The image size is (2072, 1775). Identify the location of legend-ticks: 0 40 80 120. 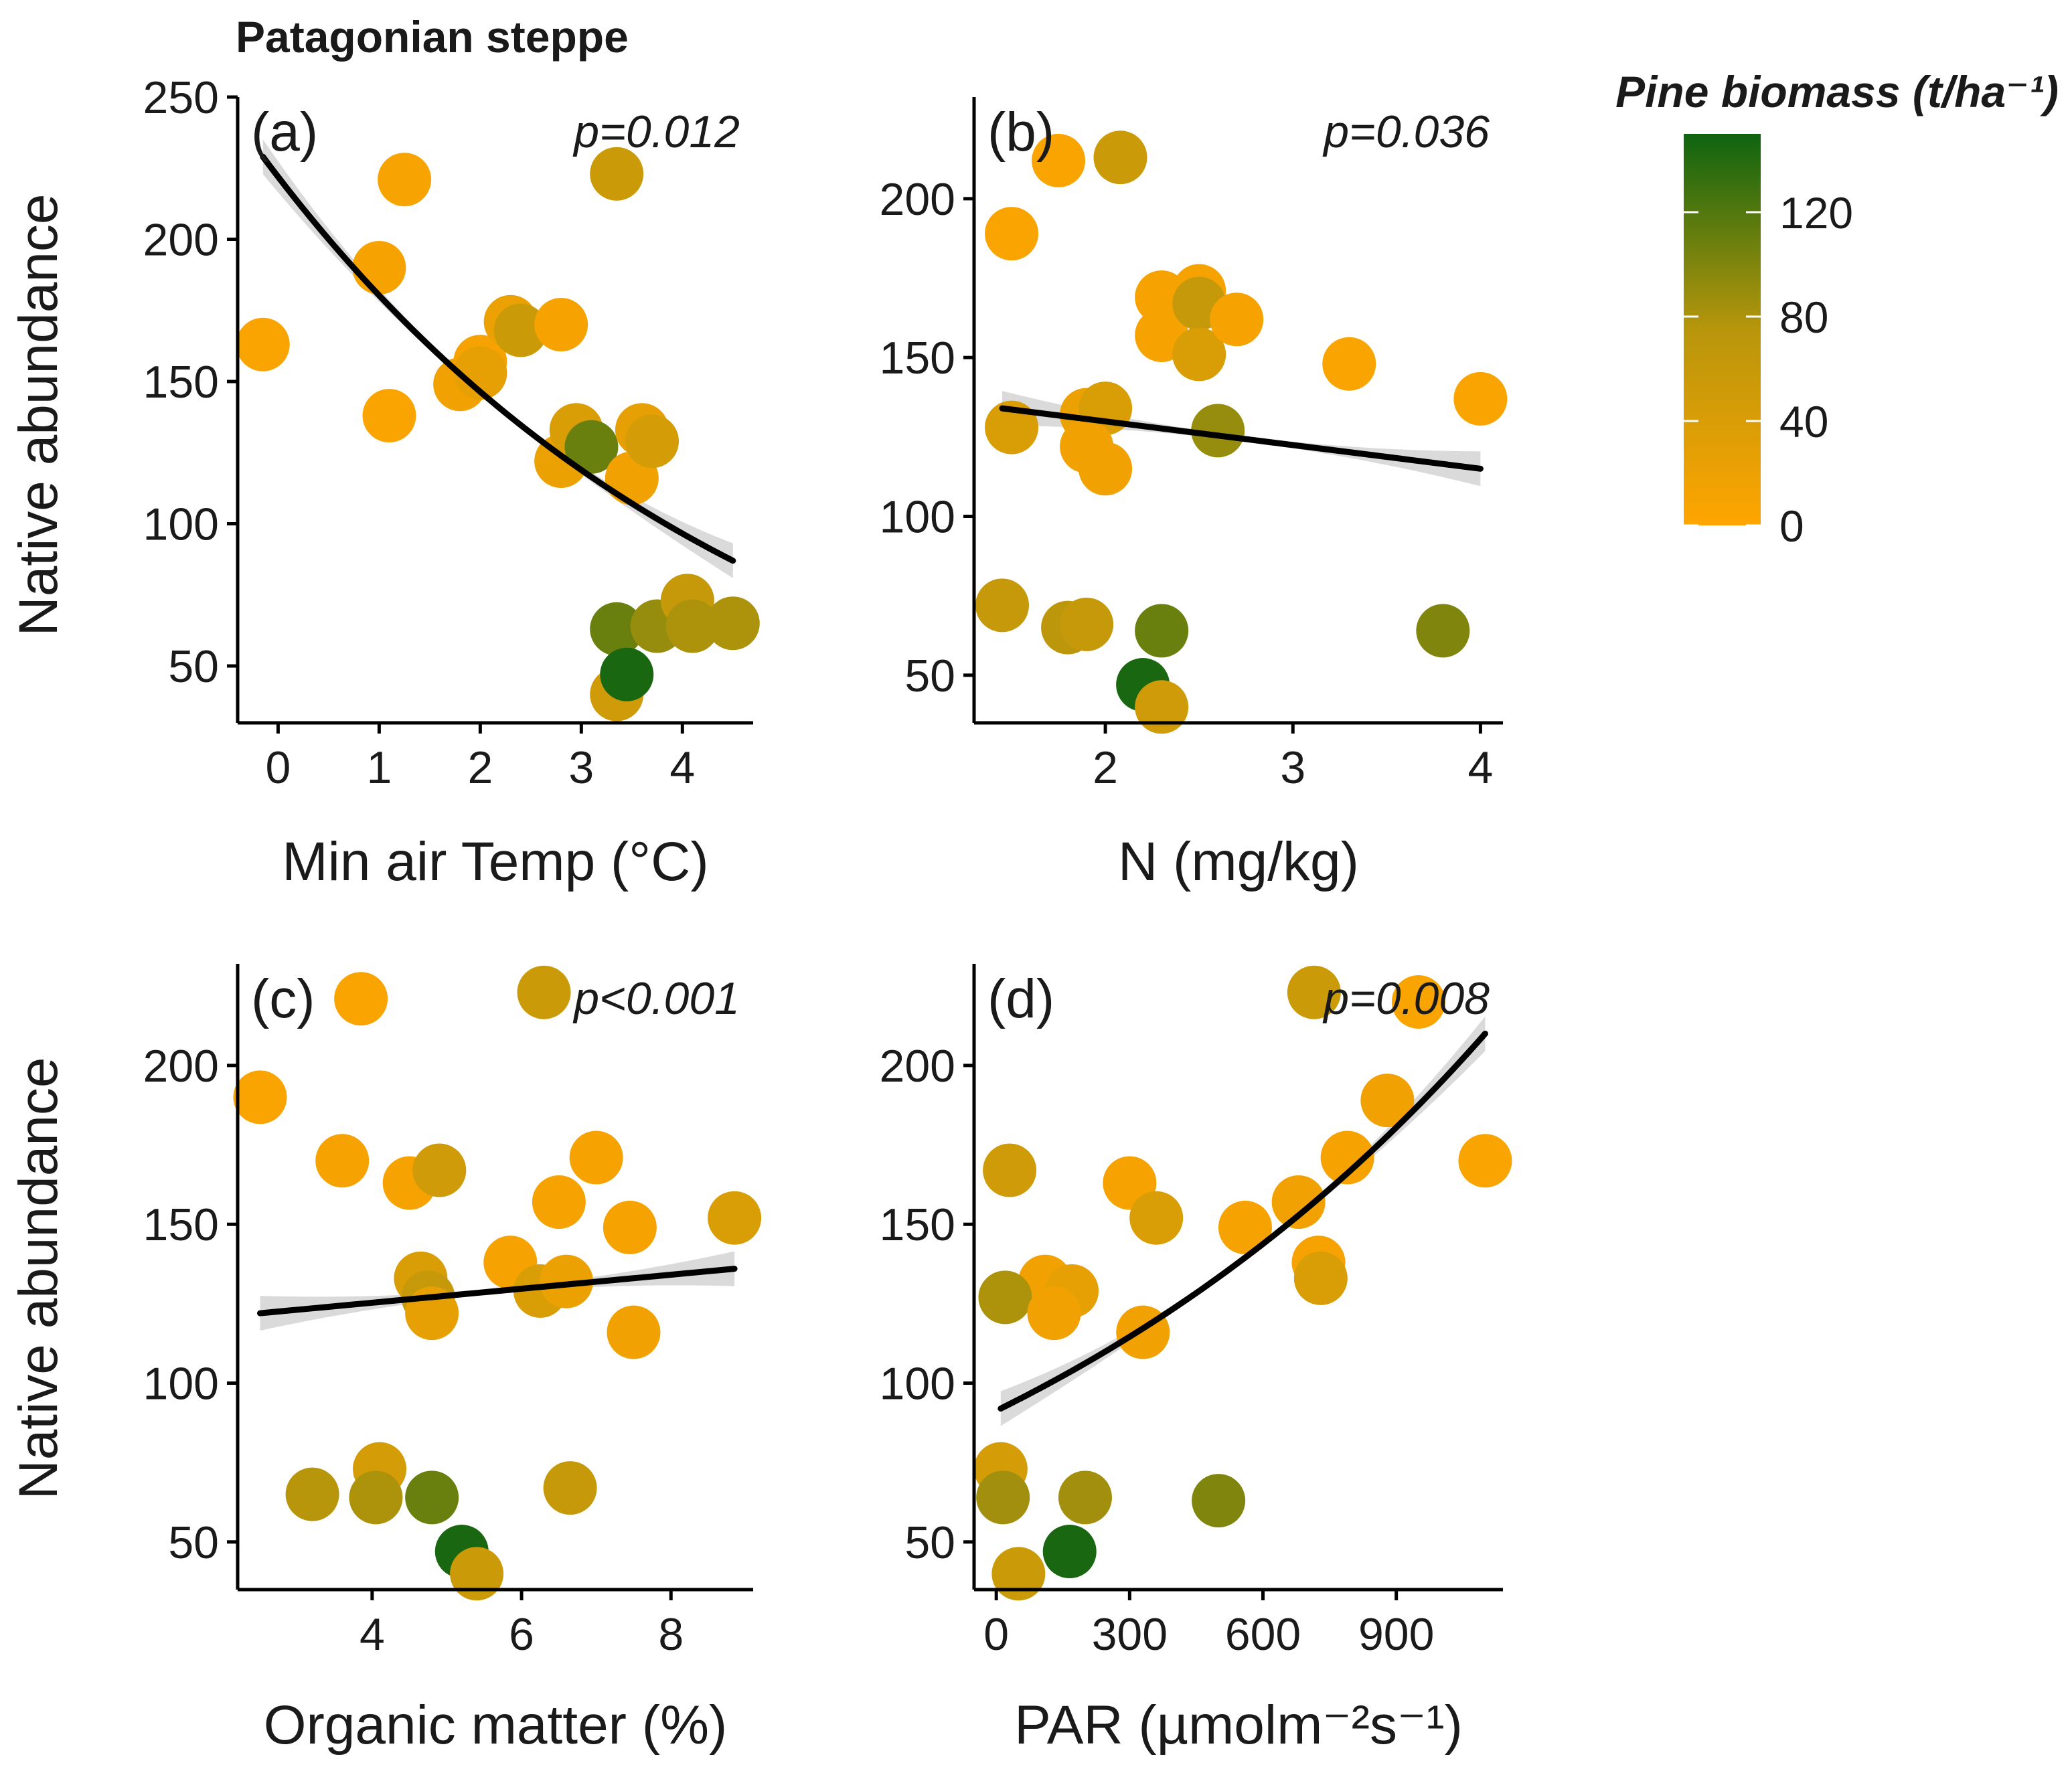
(1768, 369).